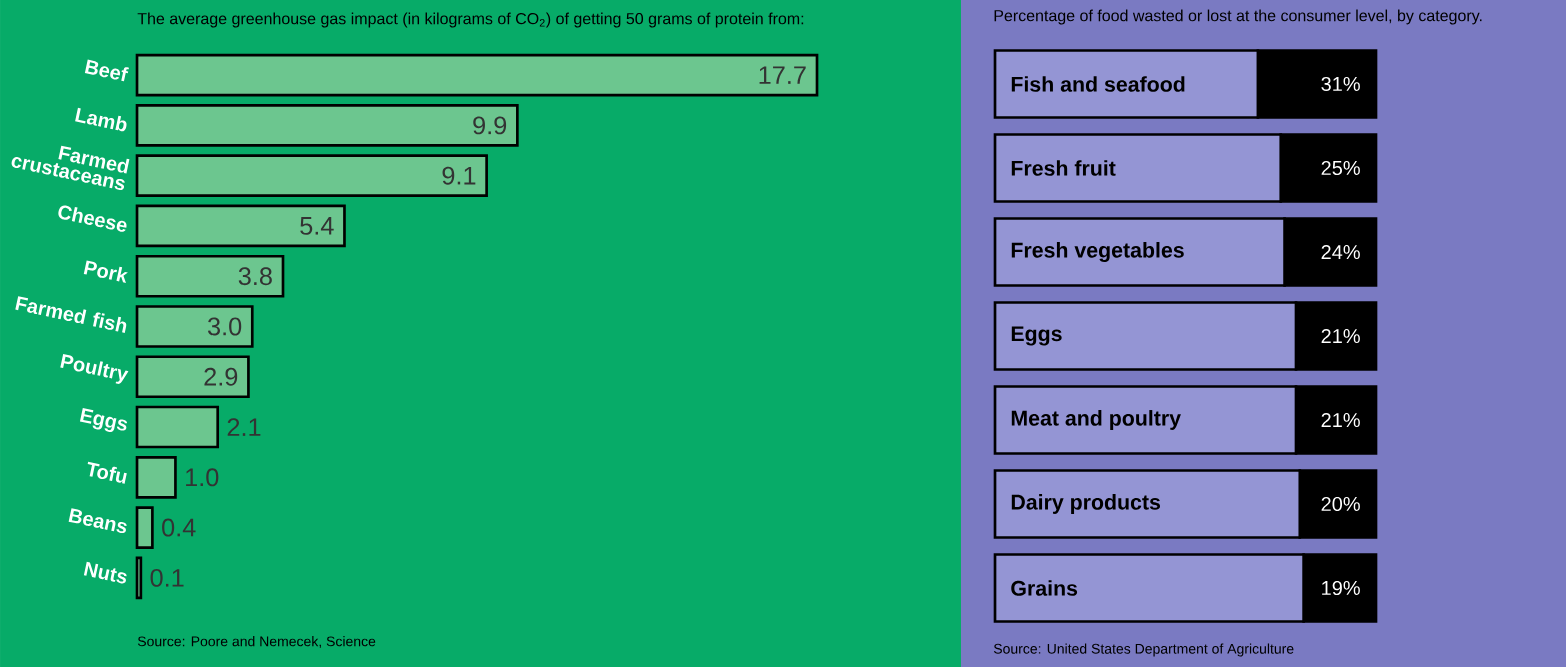 The height and width of the screenshot is (667, 1566). Describe the element at coordinates (1096, 420) in the screenshot. I see `y-tick-label: Meat and poultry` at that location.